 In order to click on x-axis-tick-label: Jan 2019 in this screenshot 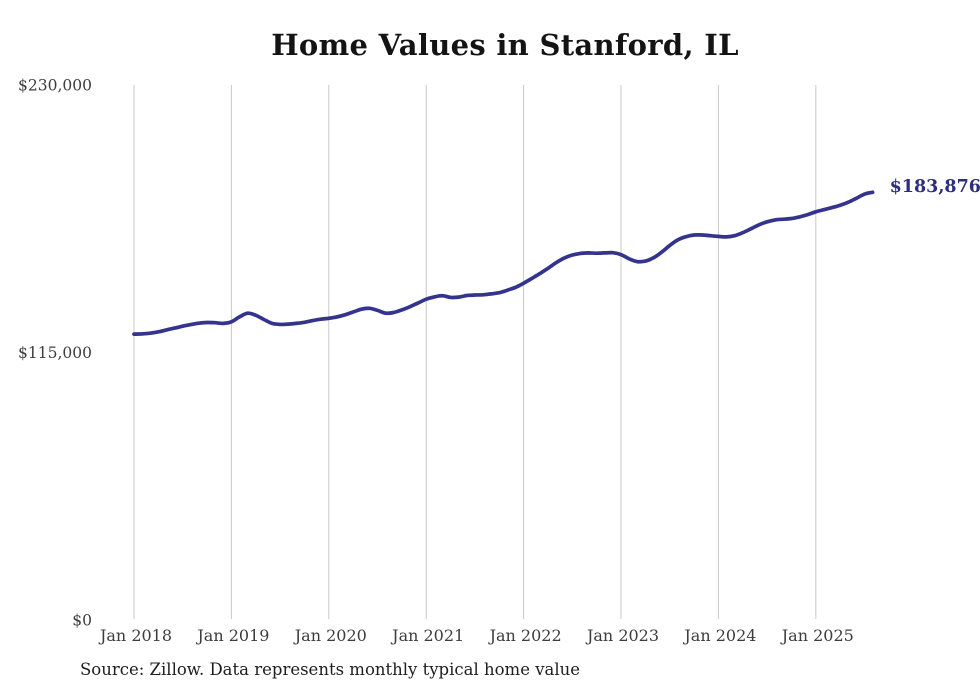, I will do `click(232, 635)`.